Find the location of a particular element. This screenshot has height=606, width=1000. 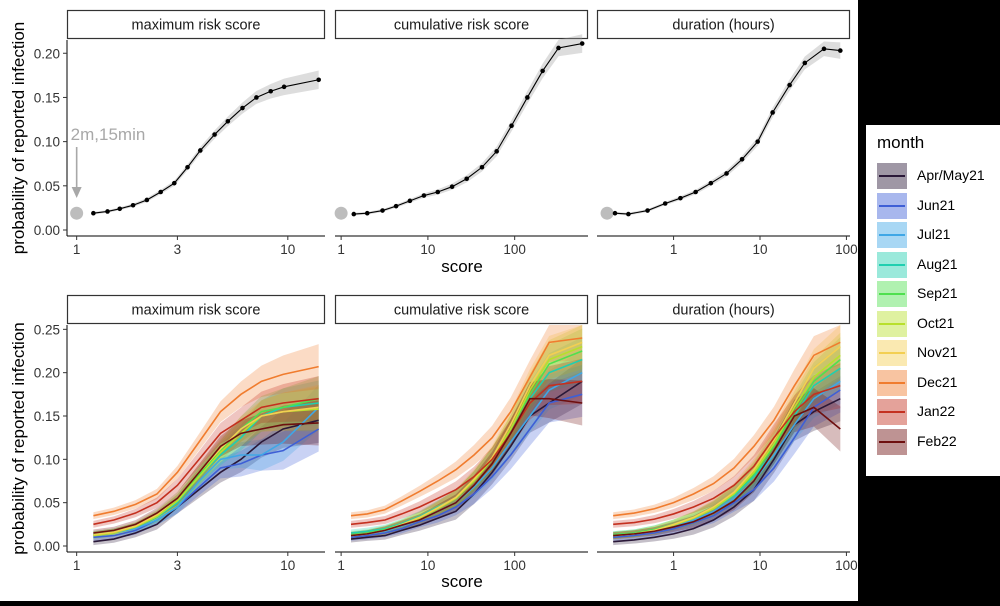

facet-title: maximum risk score is located at coordinates (196, 311).